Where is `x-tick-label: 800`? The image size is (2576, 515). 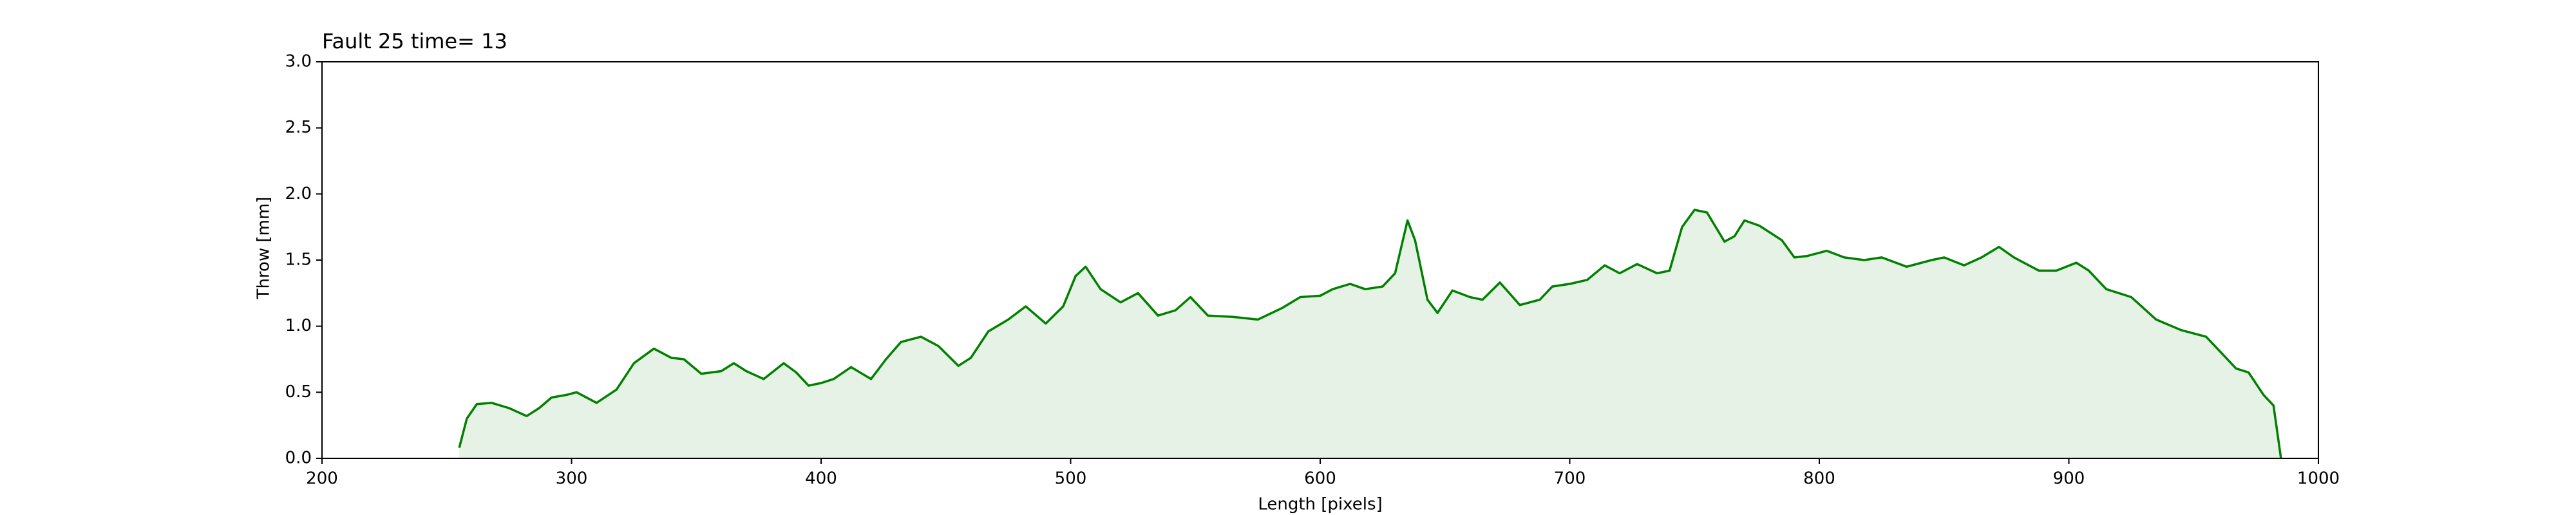 x-tick-label: 800 is located at coordinates (1819, 479).